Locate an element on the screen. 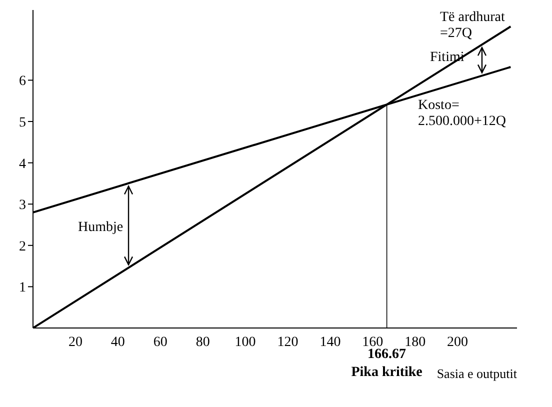 This screenshot has height=407, width=552. y-tick-label: 6 is located at coordinates (22, 82).